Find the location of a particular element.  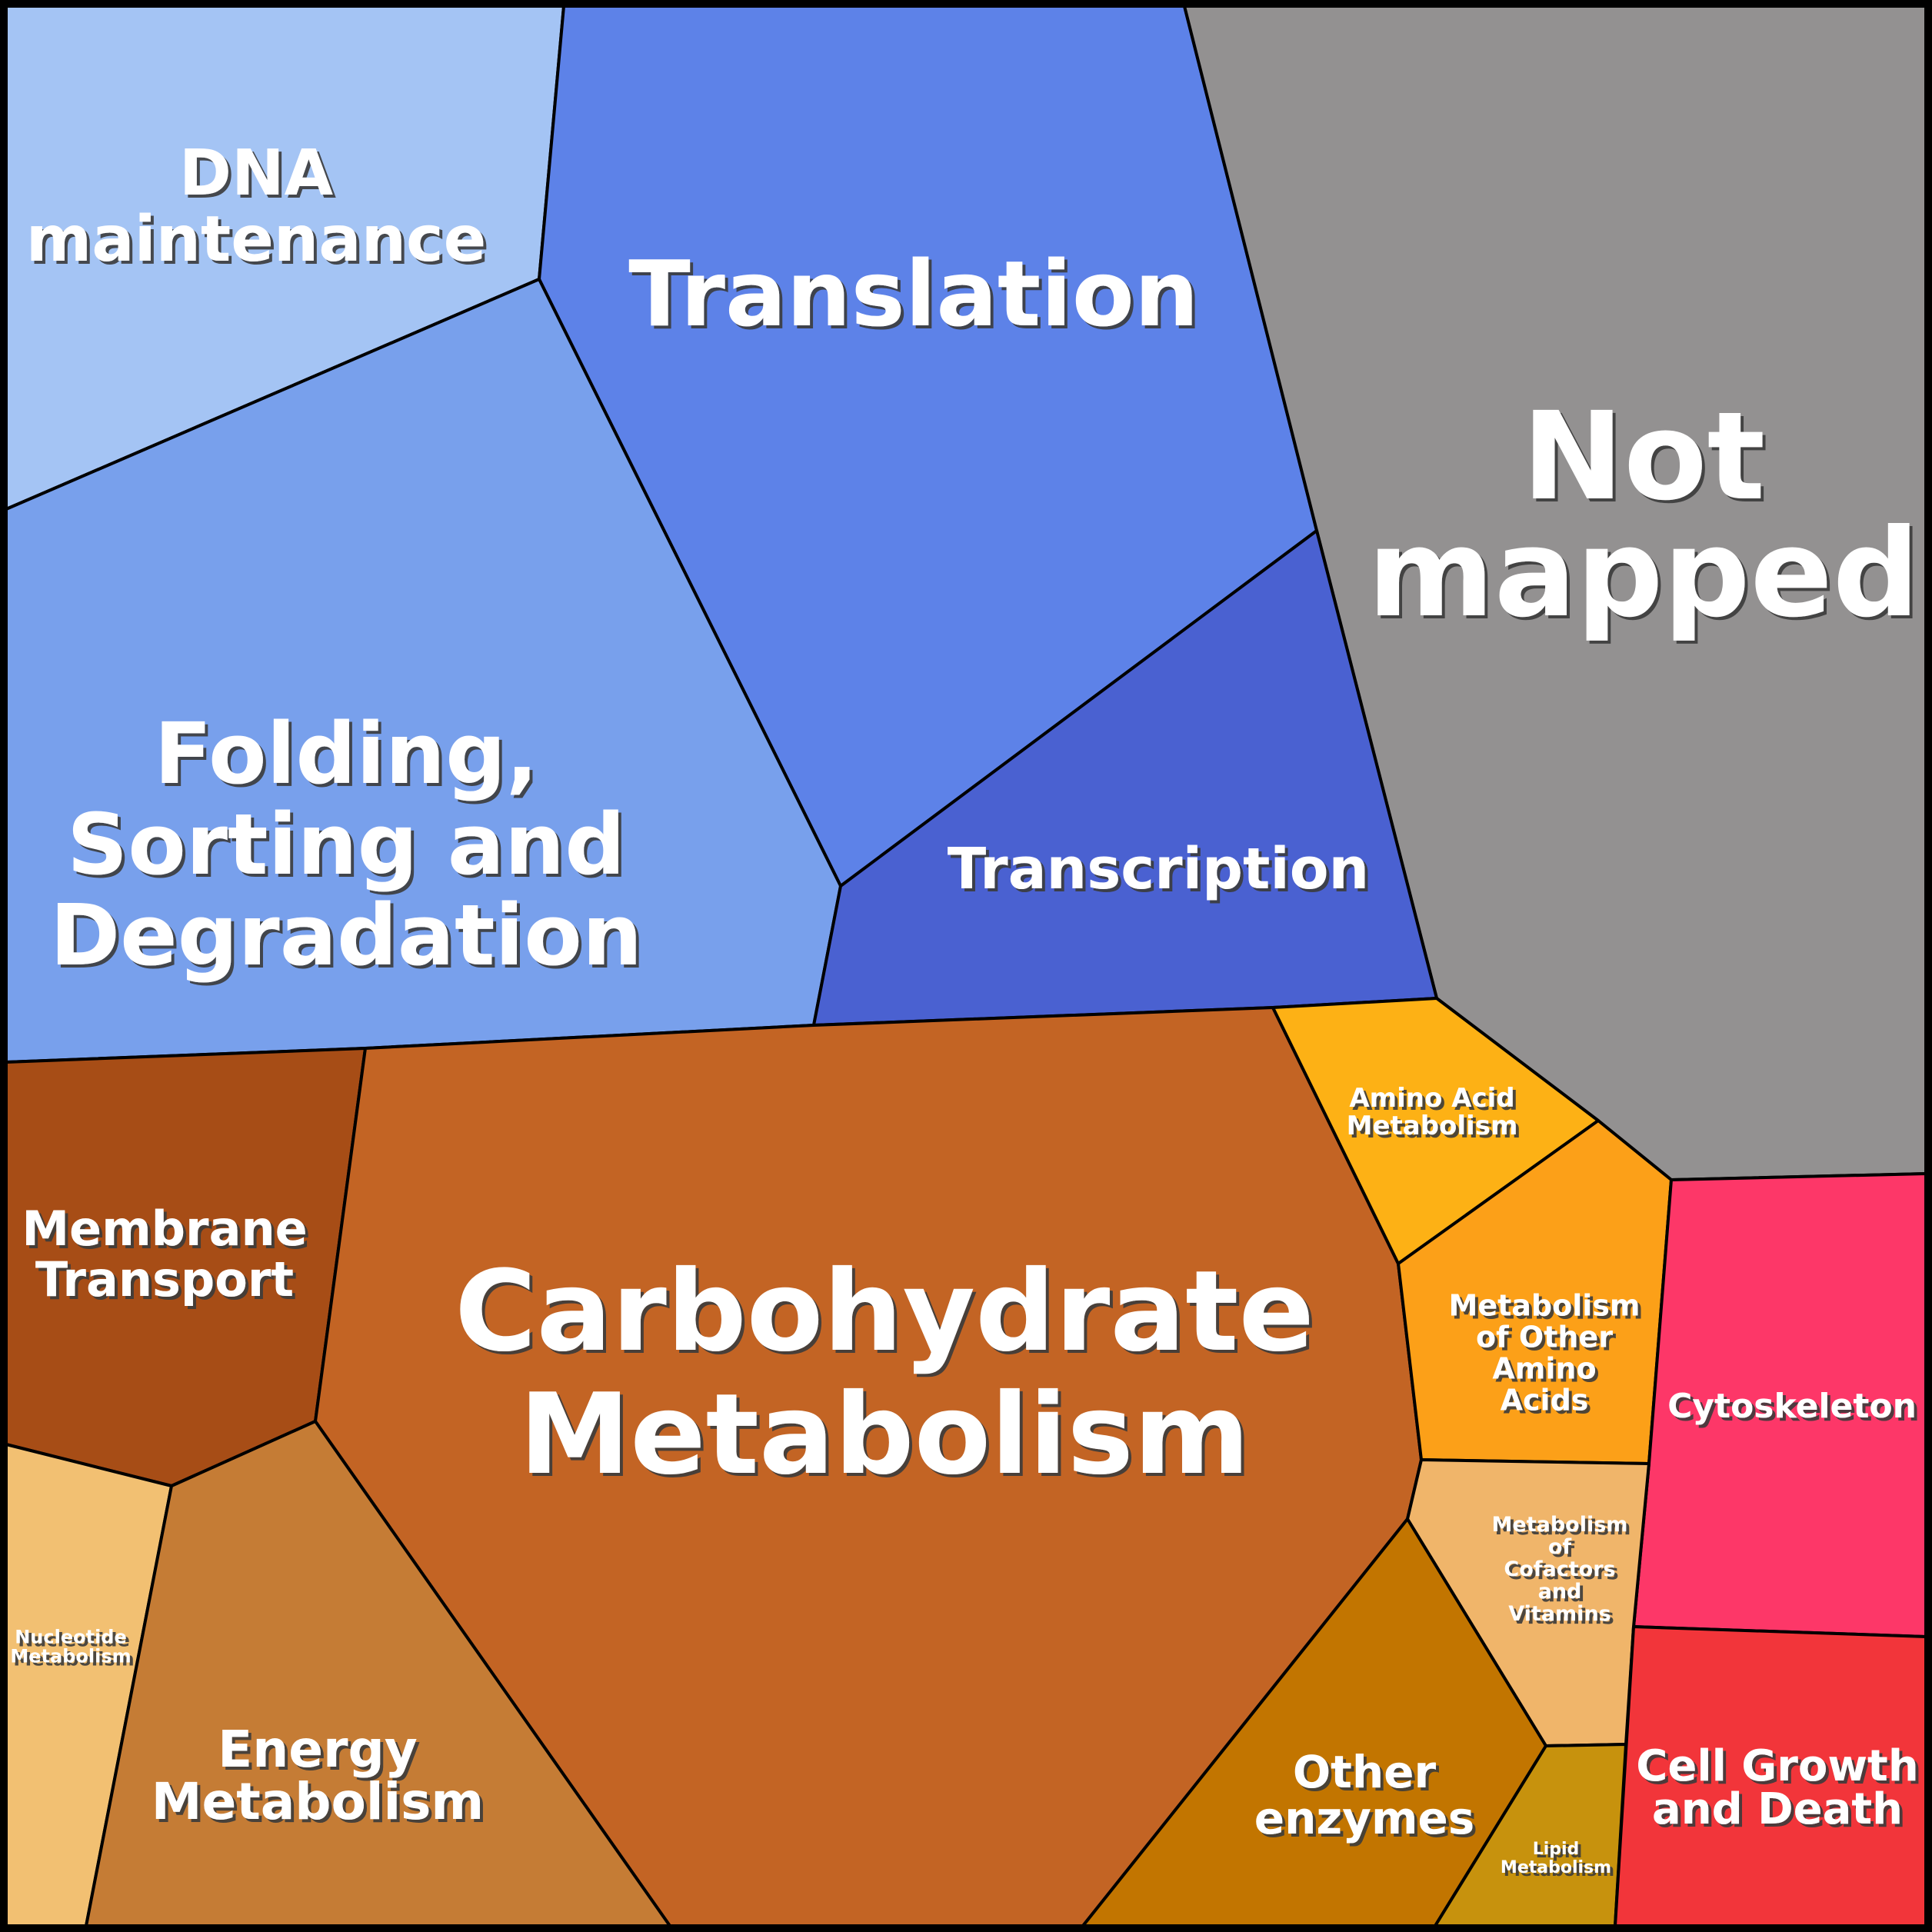

label-otheramino-line: Metabolism is located at coordinates (1545, 1306).